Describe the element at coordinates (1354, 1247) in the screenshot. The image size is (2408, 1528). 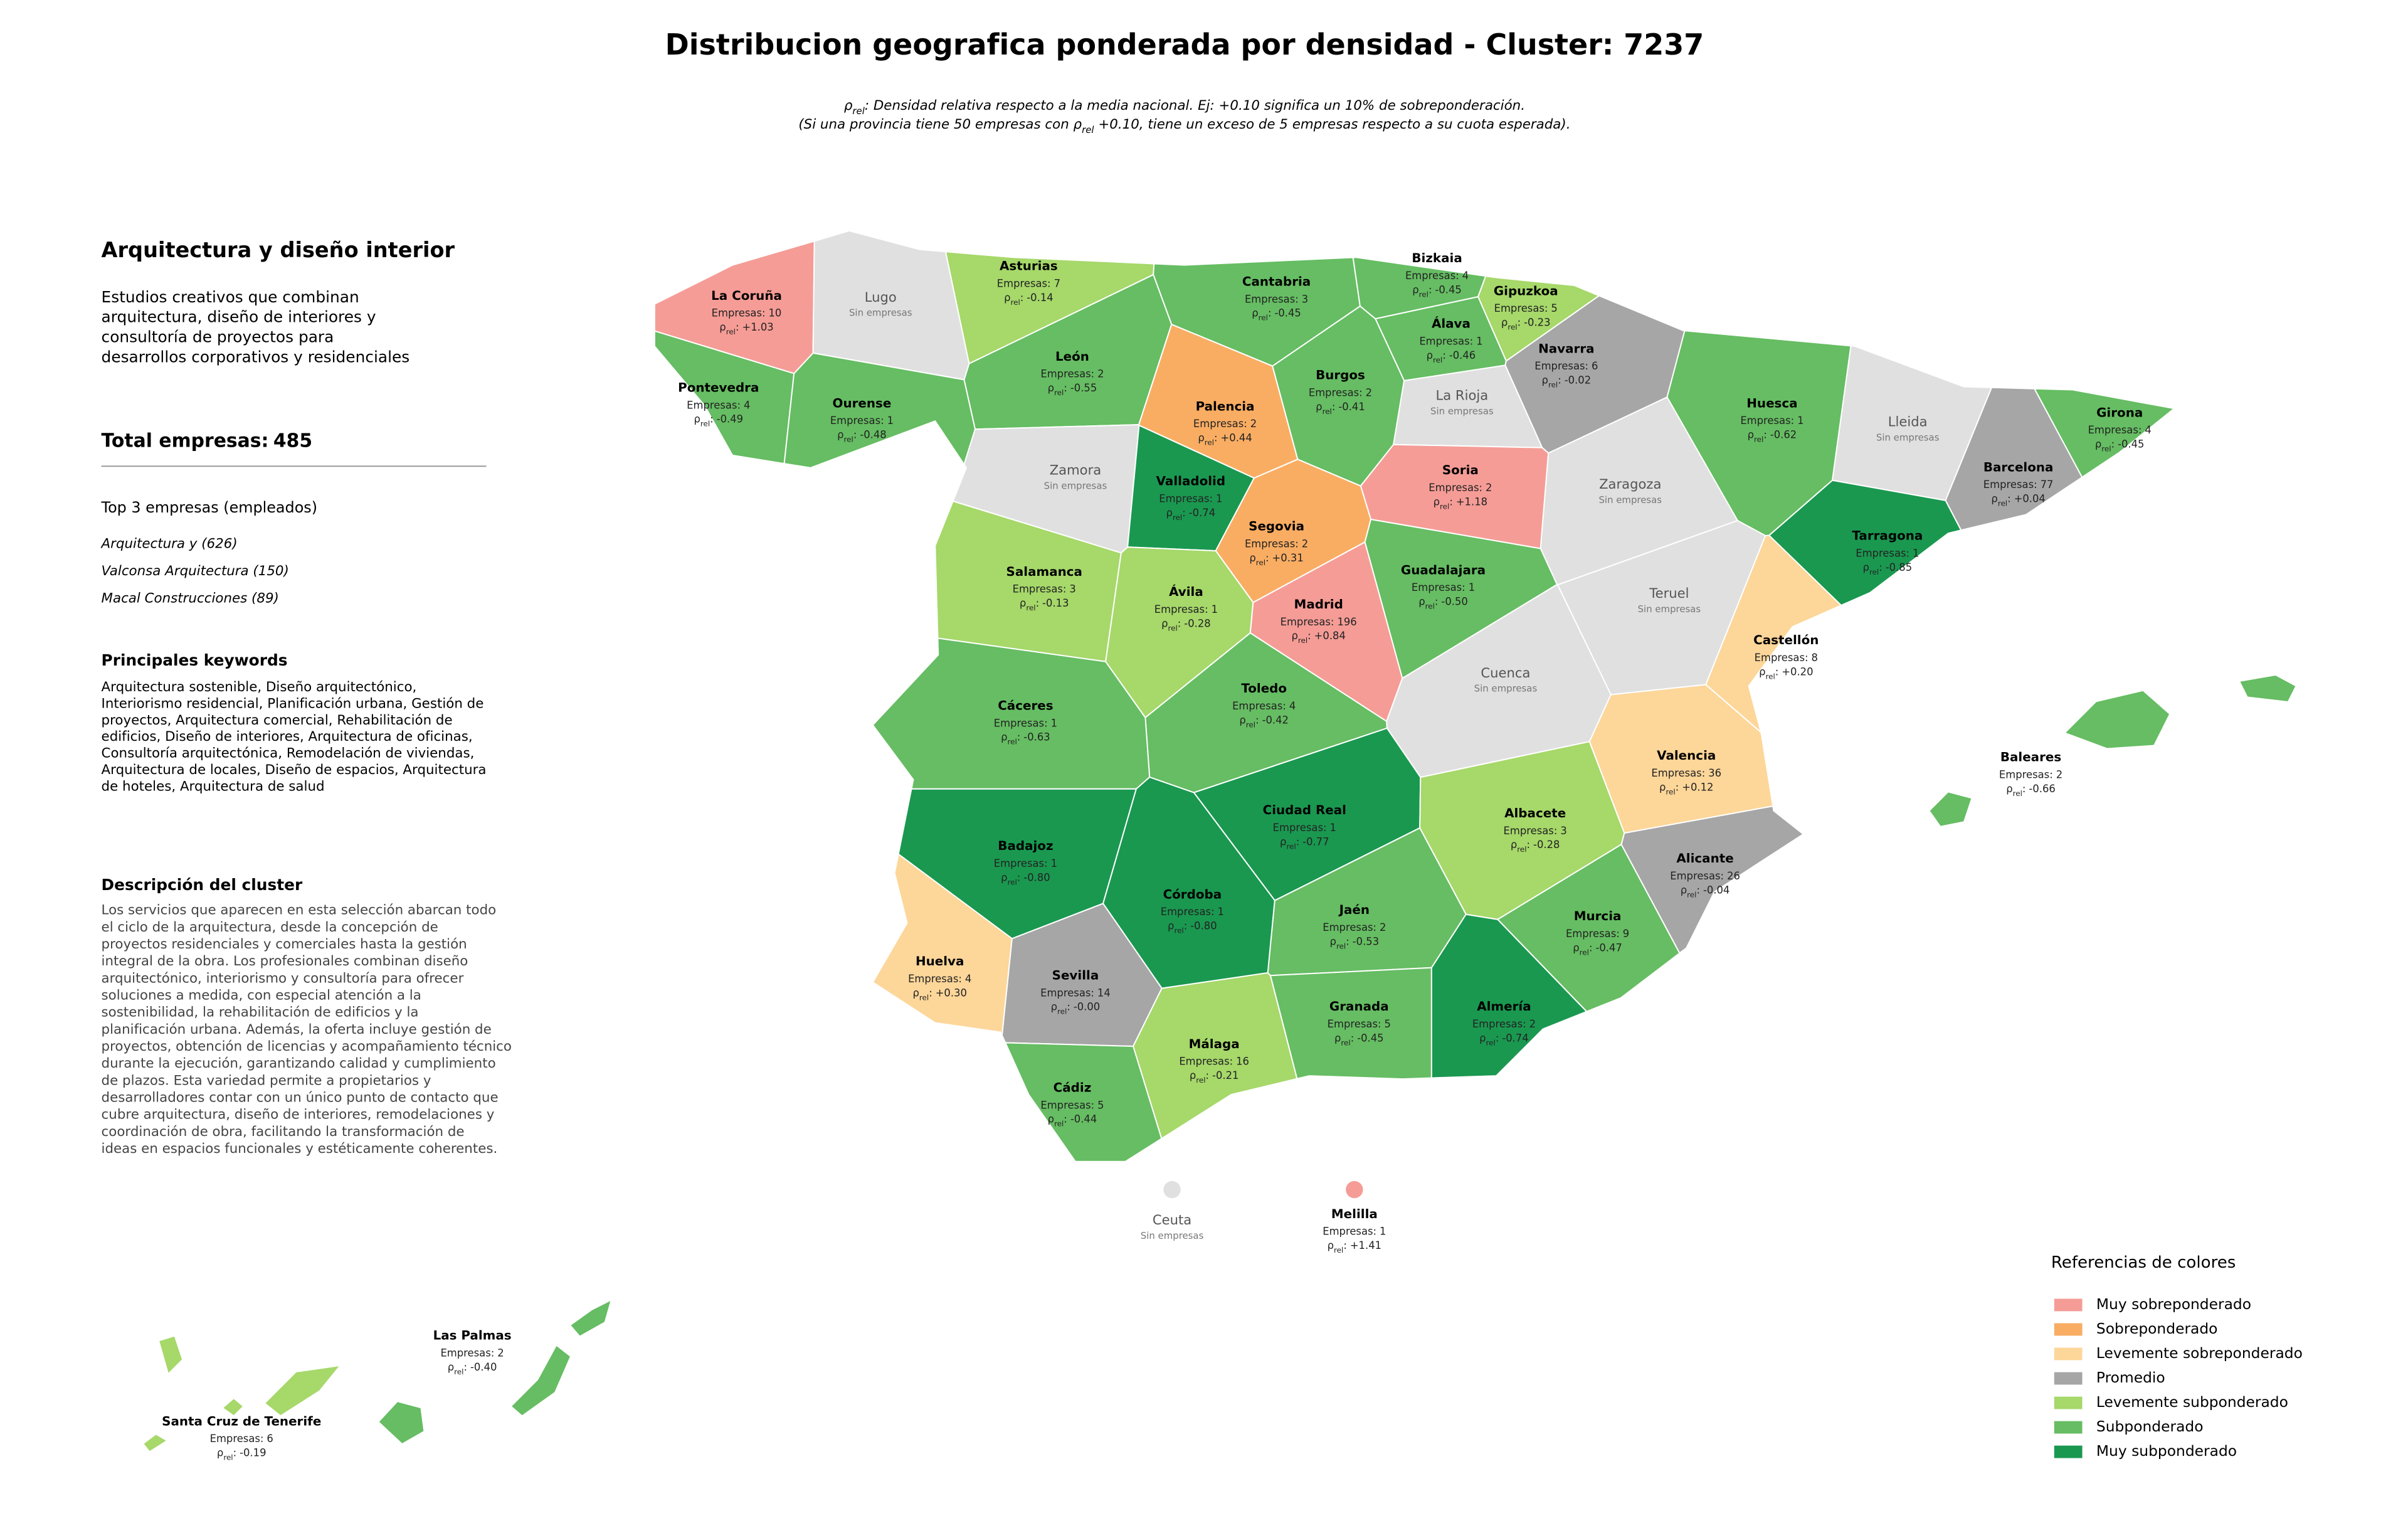
I see `rho: ρrel: +1.41` at that location.